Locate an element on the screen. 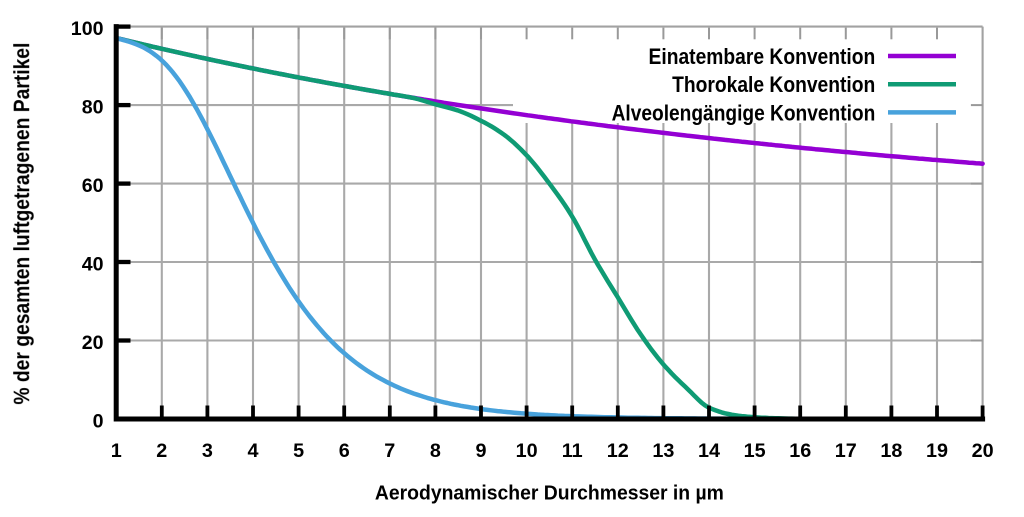  svg-text: 1 is located at coordinates (116, 451).